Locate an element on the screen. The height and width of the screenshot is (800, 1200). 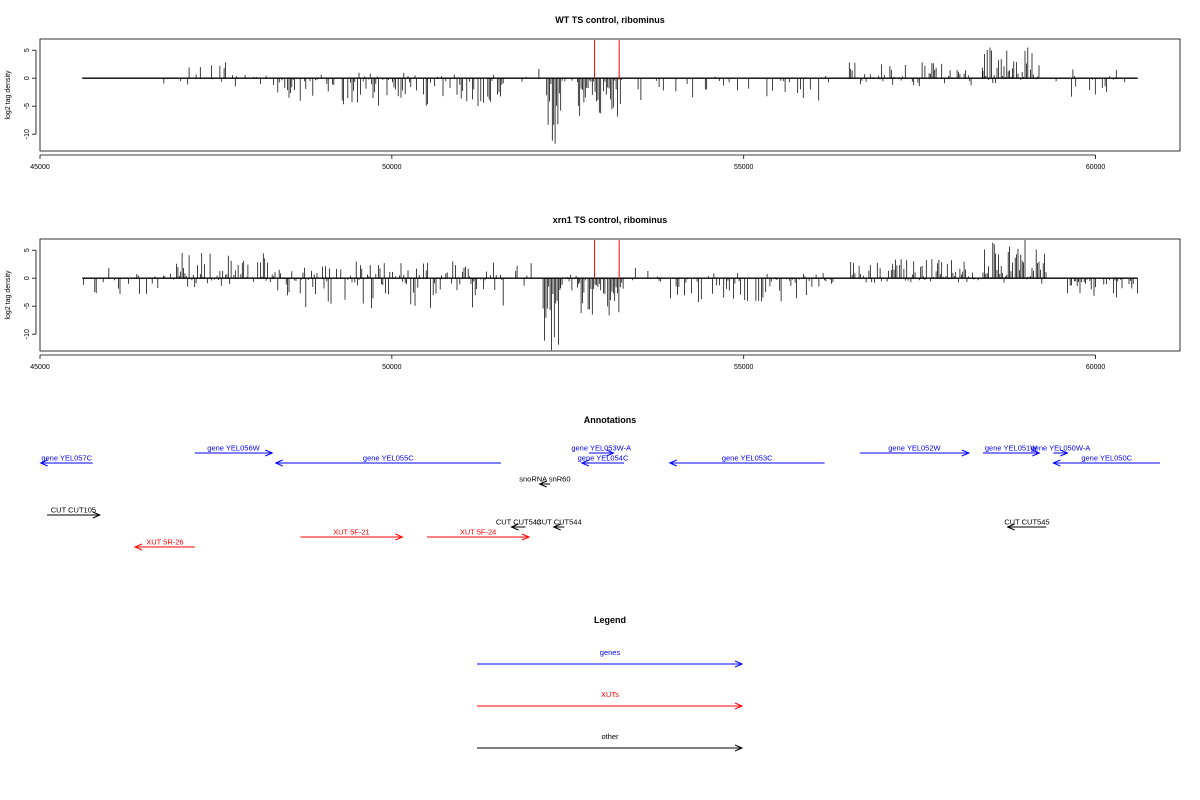
wt-y-tick-label: -10 is located at coordinates (27, 134).